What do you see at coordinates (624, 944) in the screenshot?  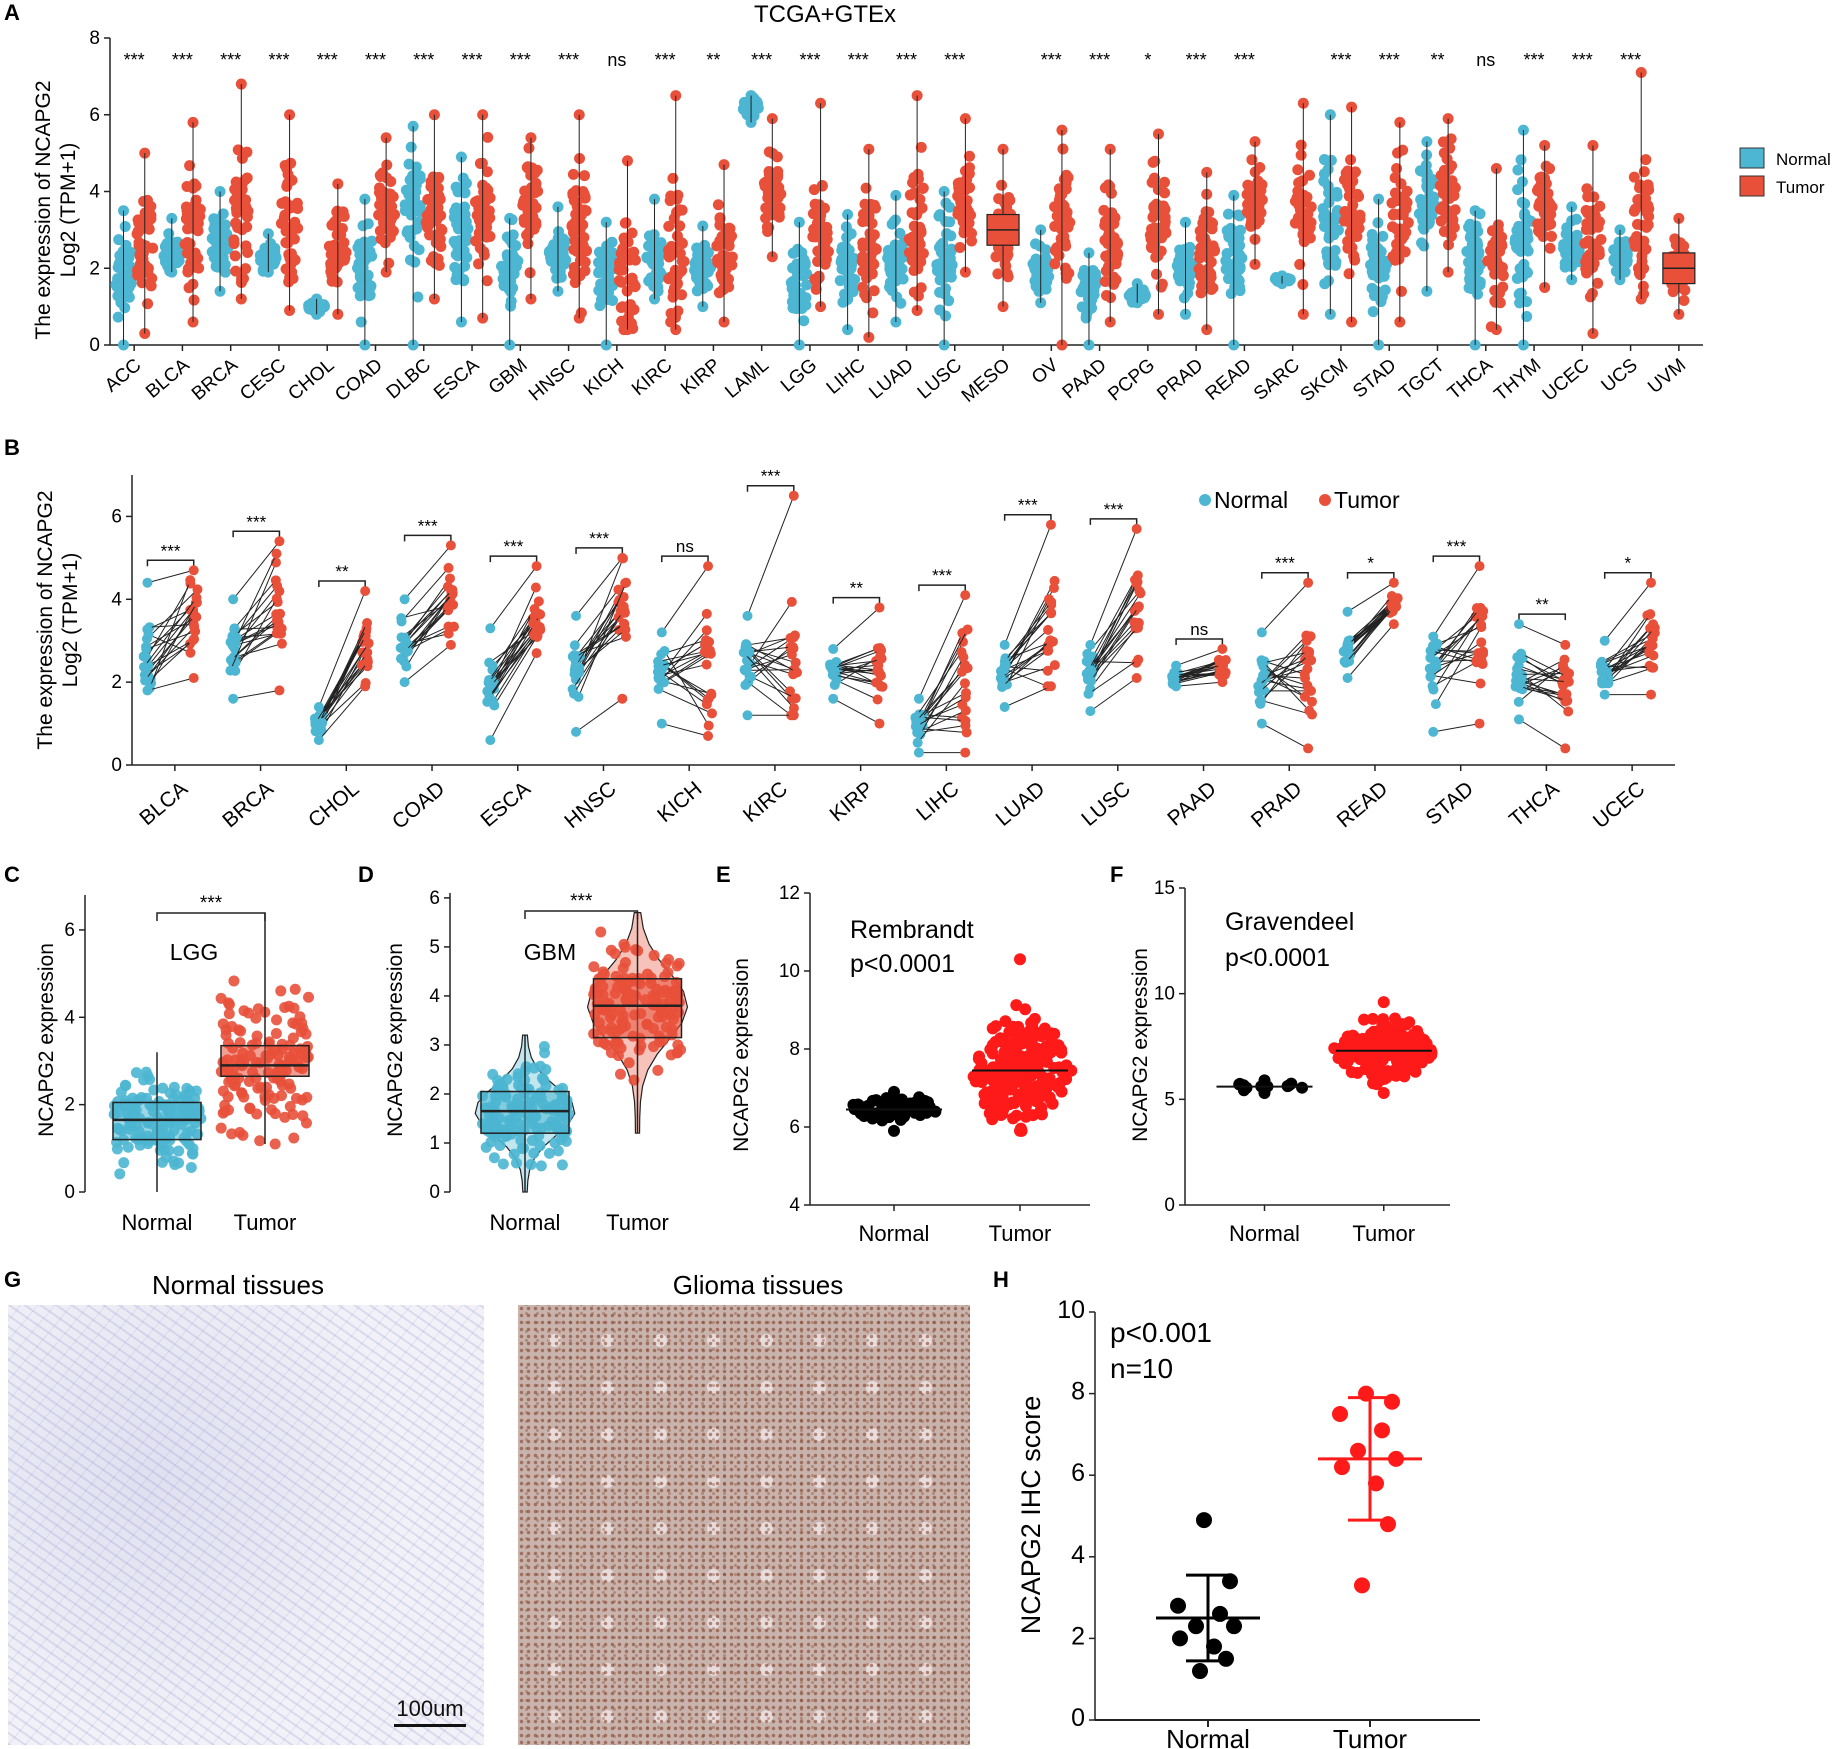 I see `panel-d-tumor-point` at bounding box center [624, 944].